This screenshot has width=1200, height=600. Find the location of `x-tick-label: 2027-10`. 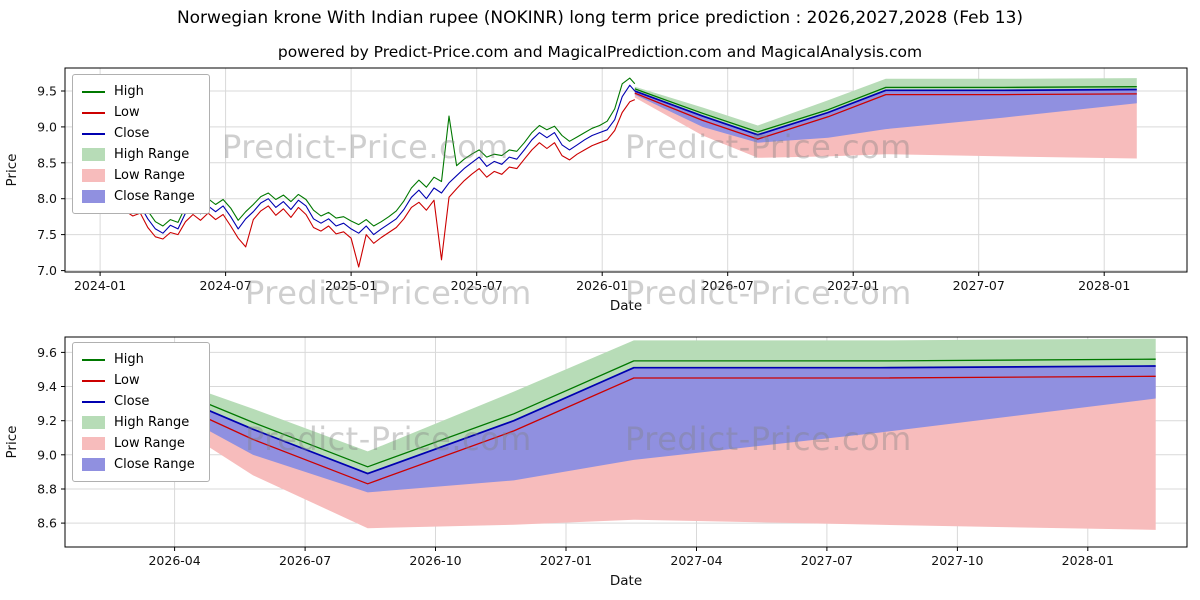

x-tick-label: 2027-10 is located at coordinates (957, 560).